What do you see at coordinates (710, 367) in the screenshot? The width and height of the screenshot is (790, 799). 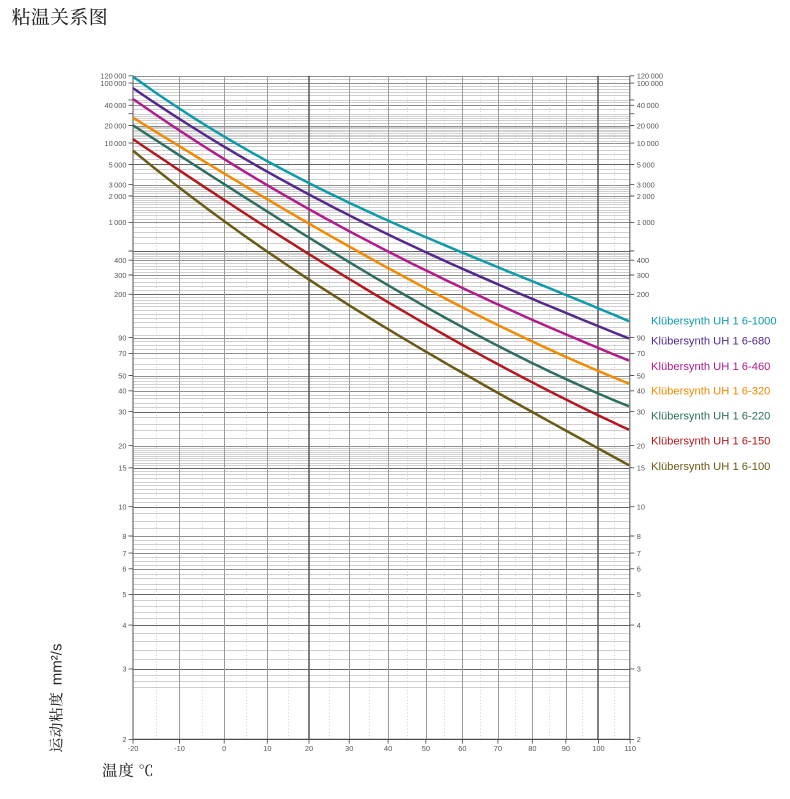 I see `svg-text: Klübersynth UH 1 6-460` at bounding box center [710, 367].